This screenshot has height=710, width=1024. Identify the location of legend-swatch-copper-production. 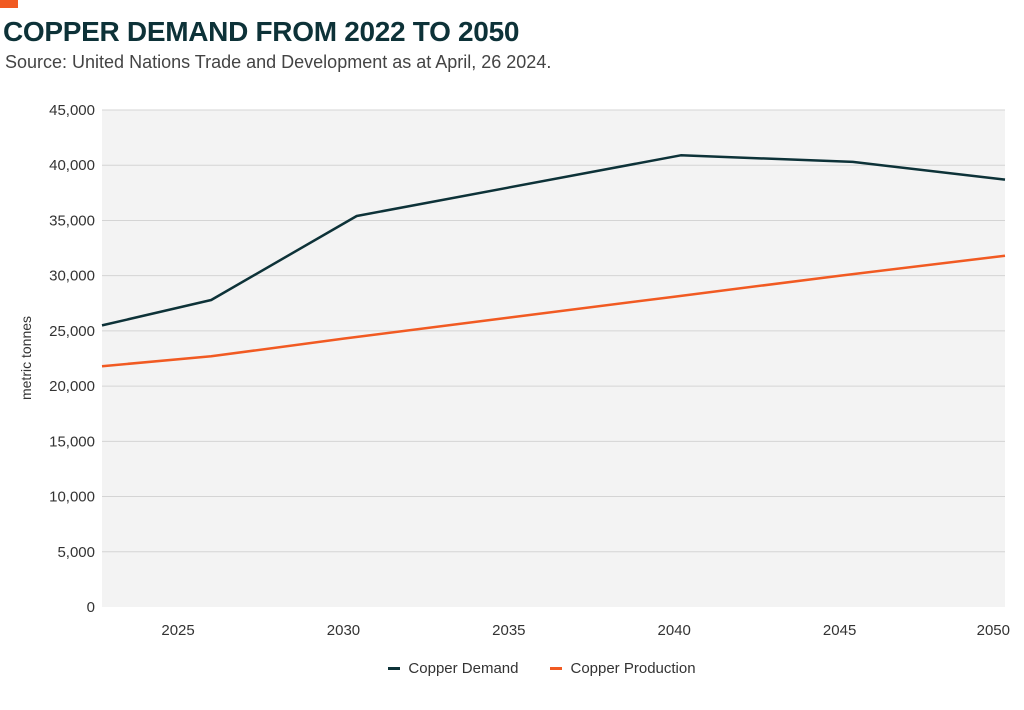
(556, 668).